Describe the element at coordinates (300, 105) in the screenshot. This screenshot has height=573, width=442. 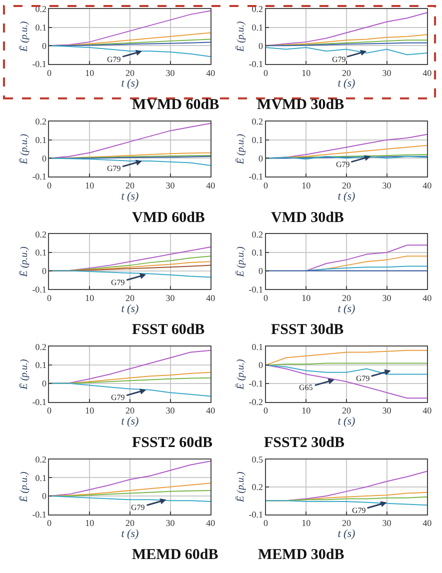
I see `text: MVMD 30dB` at that location.